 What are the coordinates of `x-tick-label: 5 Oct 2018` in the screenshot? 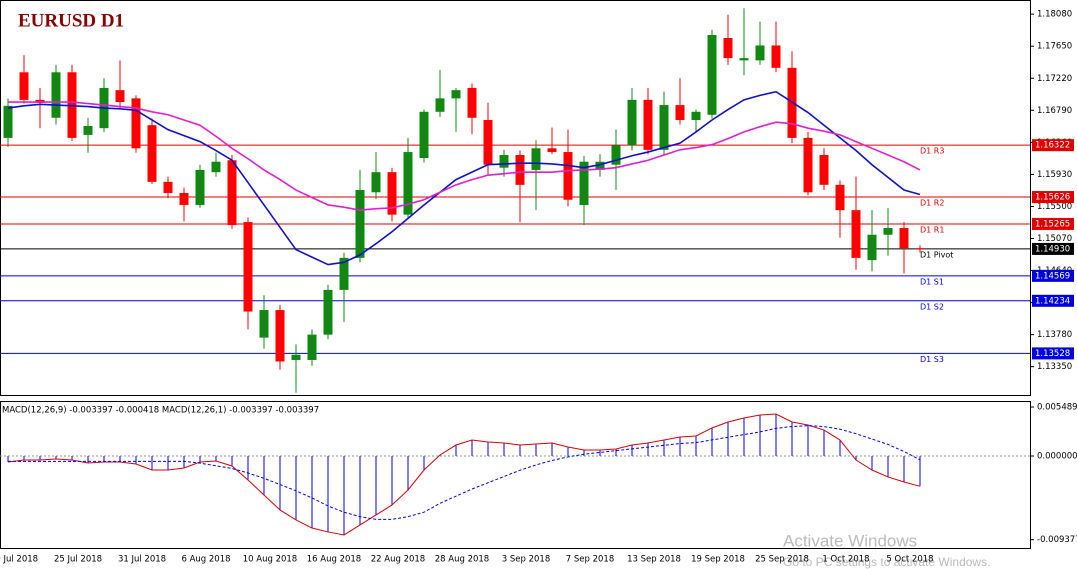 It's located at (909, 560).